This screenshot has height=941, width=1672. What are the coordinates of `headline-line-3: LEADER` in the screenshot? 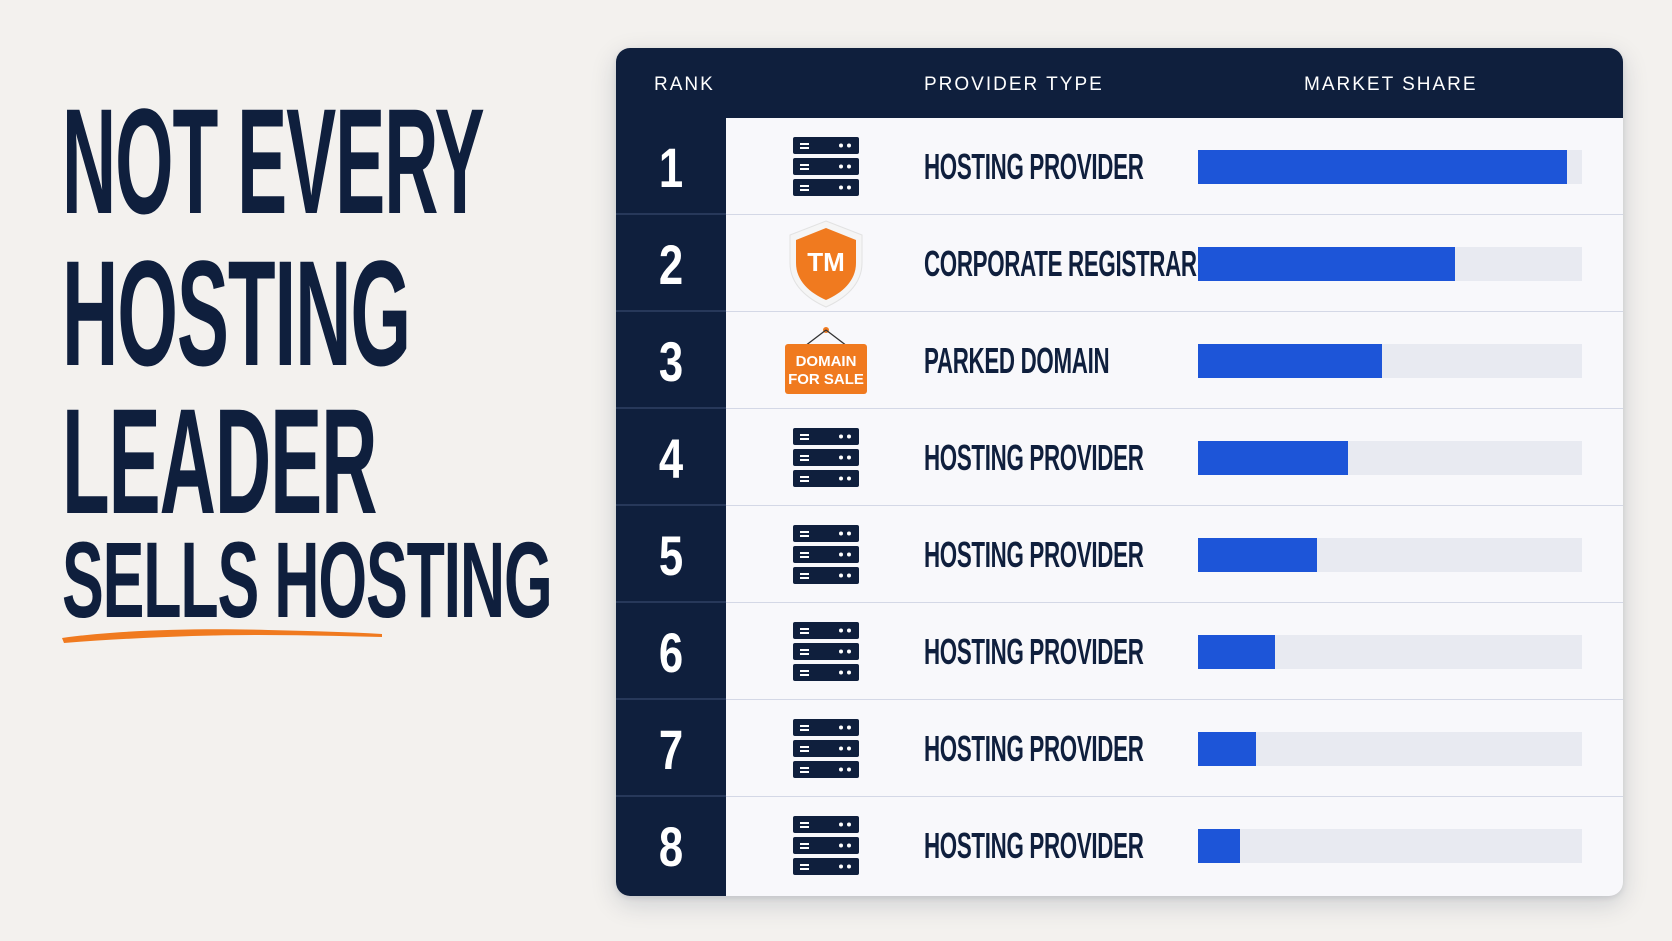 It's located at (219, 461).